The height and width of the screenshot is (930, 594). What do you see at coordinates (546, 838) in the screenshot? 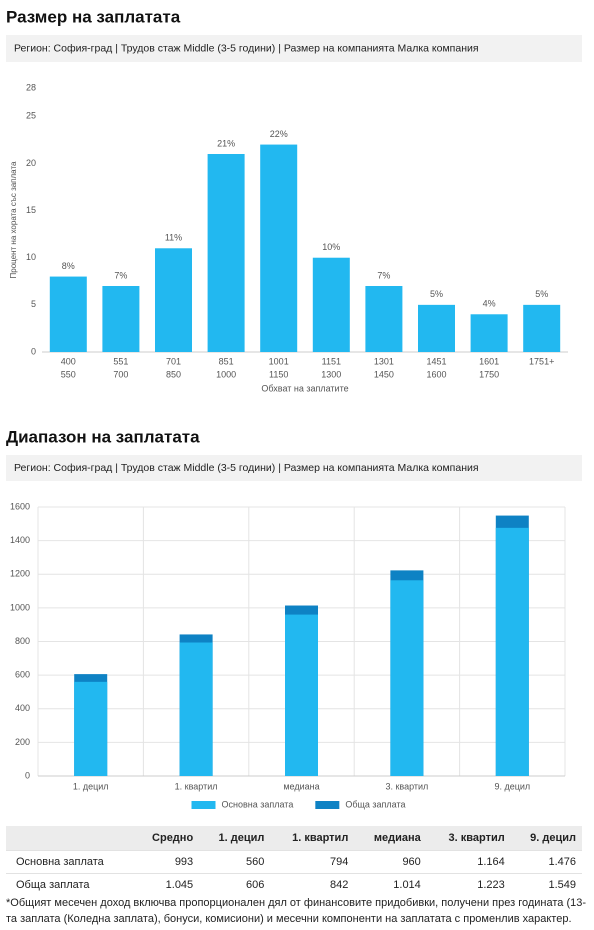
I see `header-cell: 9. децил` at bounding box center [546, 838].